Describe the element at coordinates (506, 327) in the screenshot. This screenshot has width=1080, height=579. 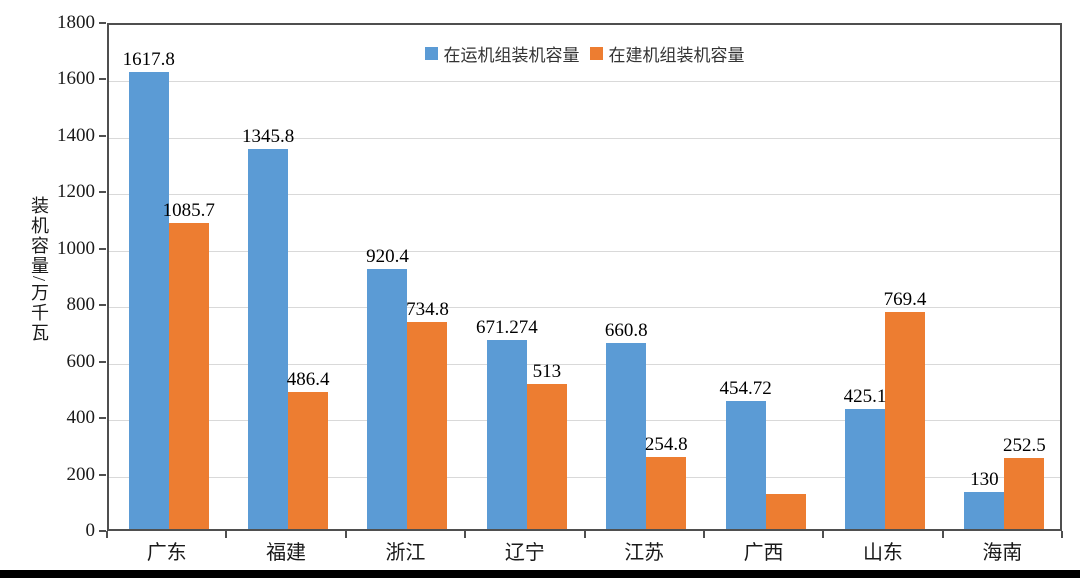
I see `bar-value-label: 671.274` at that location.